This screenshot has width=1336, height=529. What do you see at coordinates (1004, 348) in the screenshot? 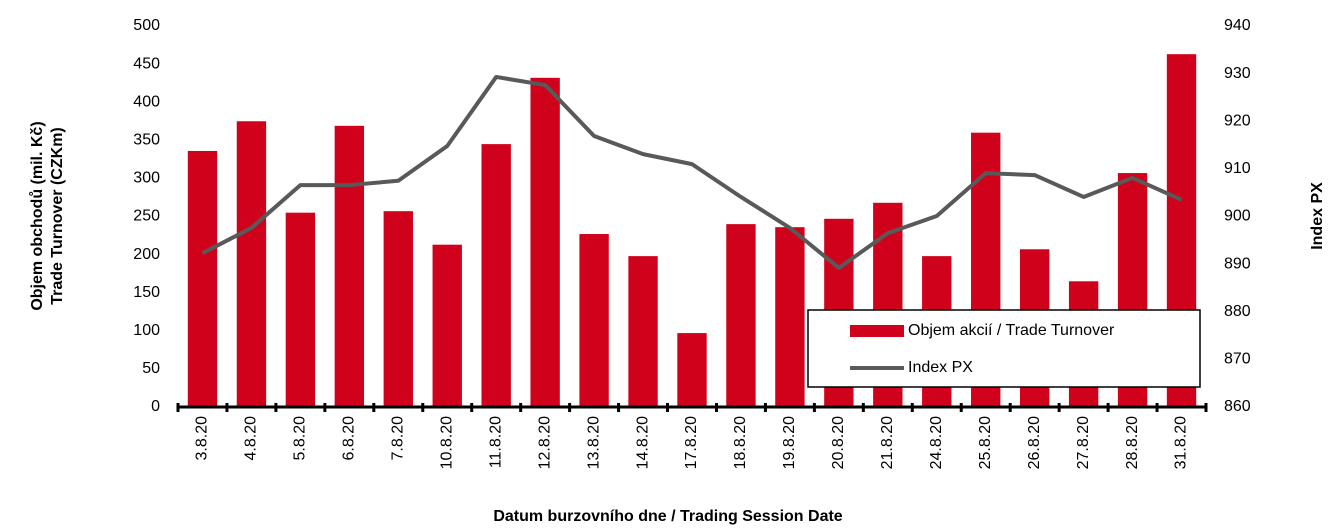
I see `legend-box` at bounding box center [1004, 348].